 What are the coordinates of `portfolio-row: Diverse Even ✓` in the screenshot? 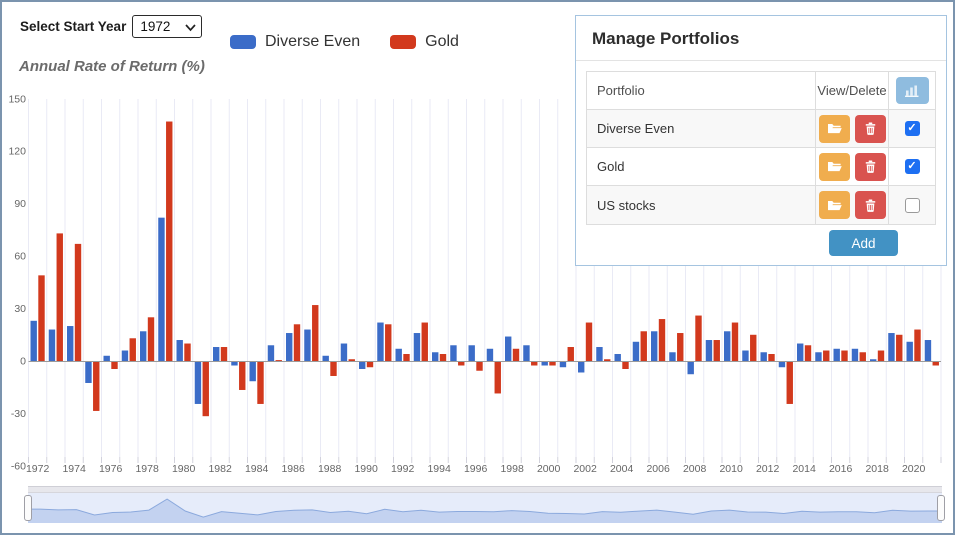 It's located at (761, 129).